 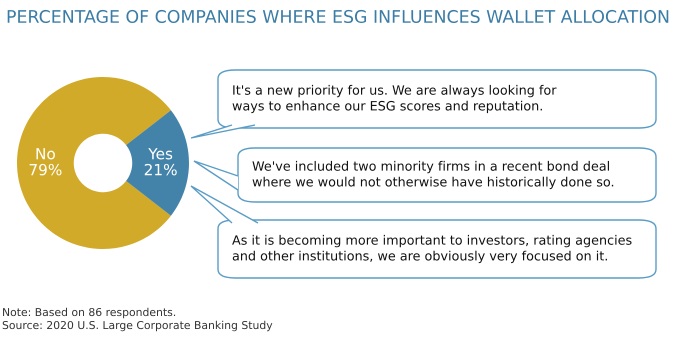 What do you see at coordinates (394, 99) in the screenshot?
I see `text: It's a new priority for us. We are always looking for ways to enhance our ESG scores and reputation.` at bounding box center [394, 99].